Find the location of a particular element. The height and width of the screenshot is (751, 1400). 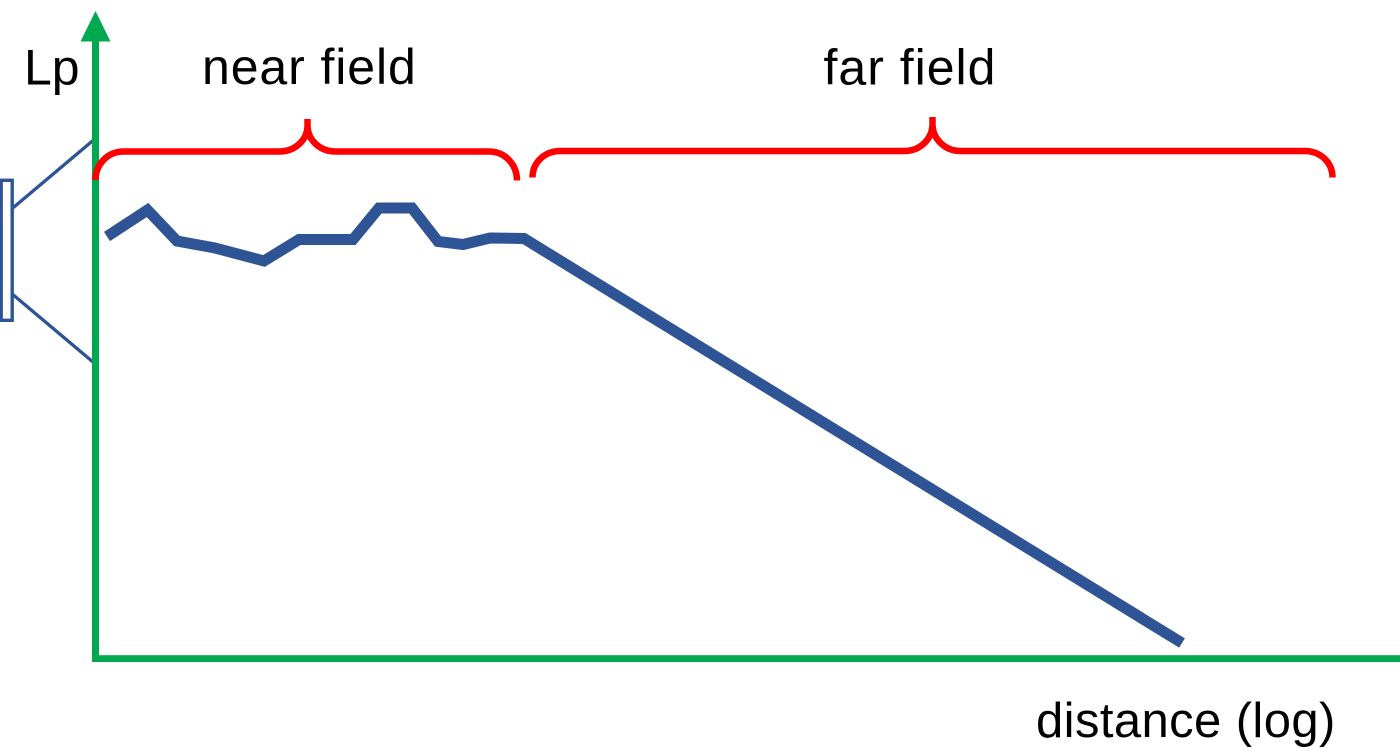

svg-text: distance (log) is located at coordinates (1186, 721).